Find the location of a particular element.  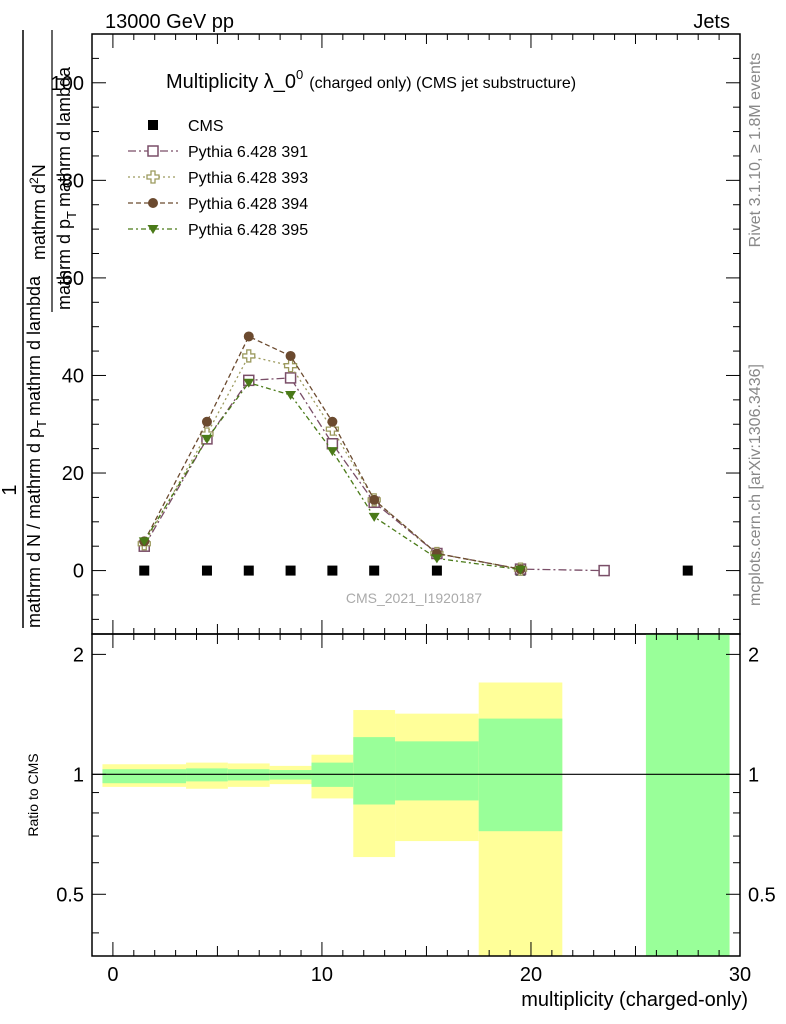

x-tick-label: 30 is located at coordinates (740, 975).